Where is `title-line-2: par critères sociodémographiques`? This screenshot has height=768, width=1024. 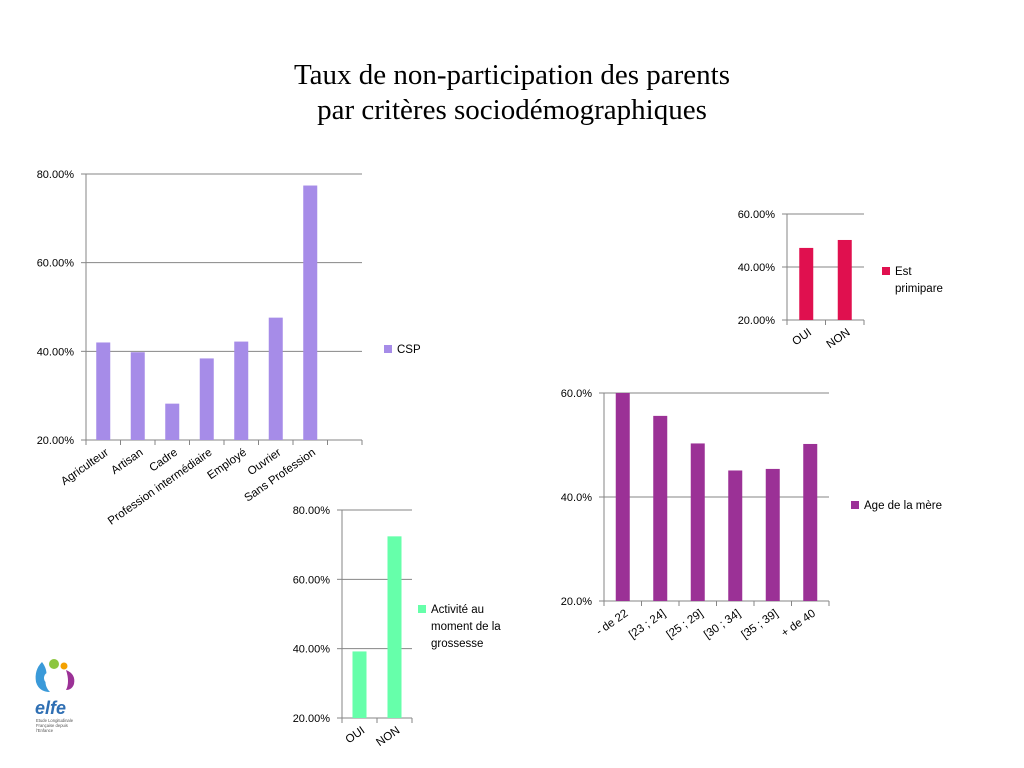
title-line-2: par critères sociodémographiques is located at coordinates (512, 110).